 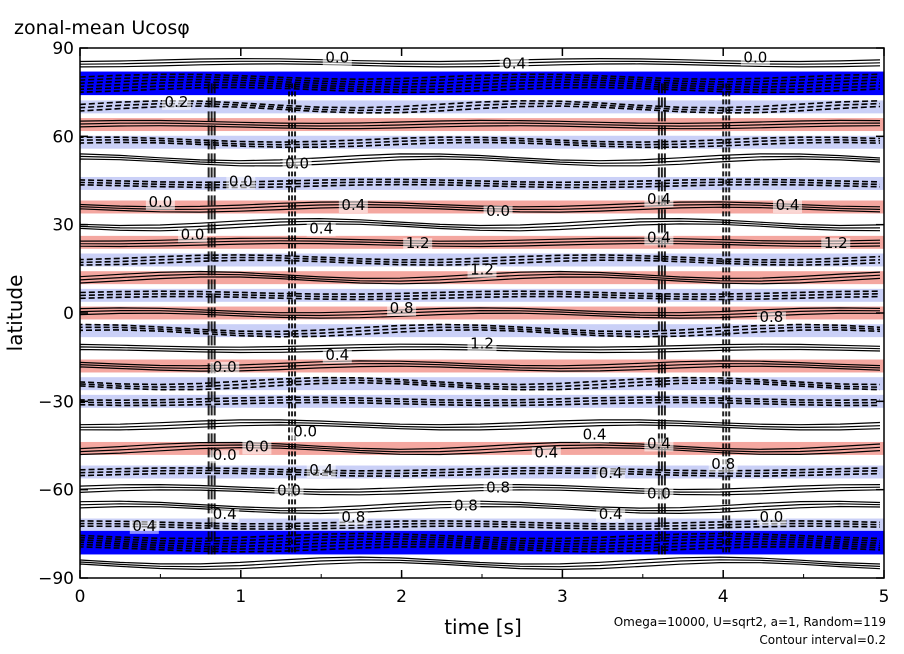 I want to click on x-tick-label: 3, so click(x=562, y=597).